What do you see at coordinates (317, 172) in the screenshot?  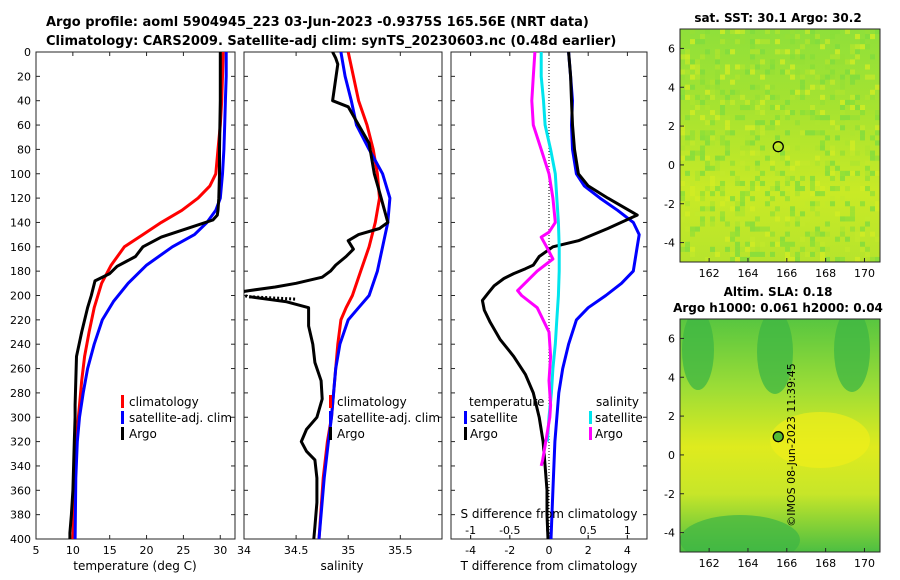 I see `series-line-argo` at bounding box center [317, 172].